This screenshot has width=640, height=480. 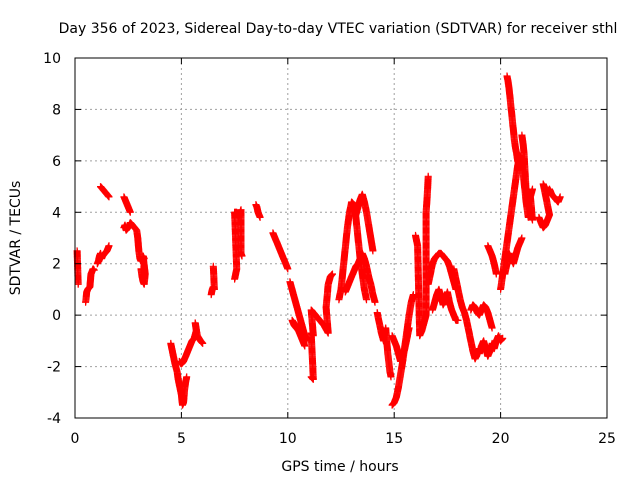 What do you see at coordinates (54, 419) in the screenshot?
I see `y-tick-label: -4` at bounding box center [54, 419].